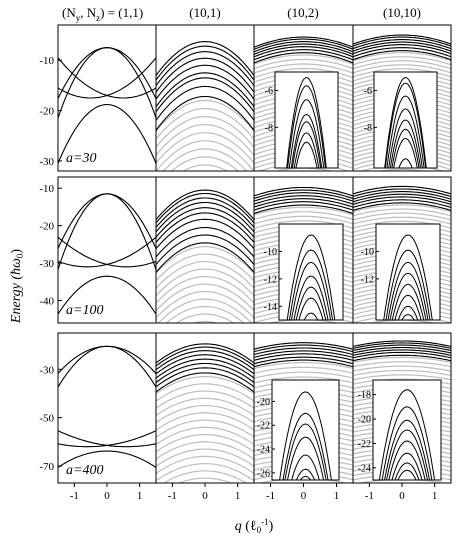 This screenshot has height=541, width=457. Describe the element at coordinates (46, 419) in the screenshot. I see `y-tick-label: -50` at that location.